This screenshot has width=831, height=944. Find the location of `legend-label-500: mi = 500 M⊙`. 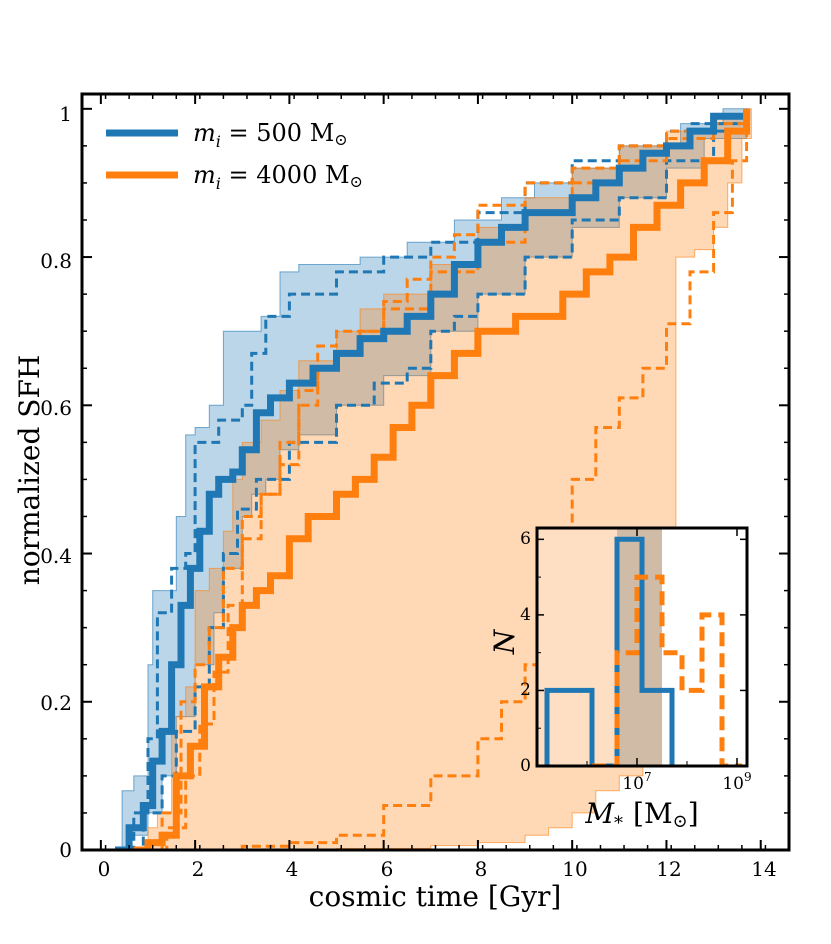

legend-label-500: mi = 500 M⊙ is located at coordinates (270, 135).